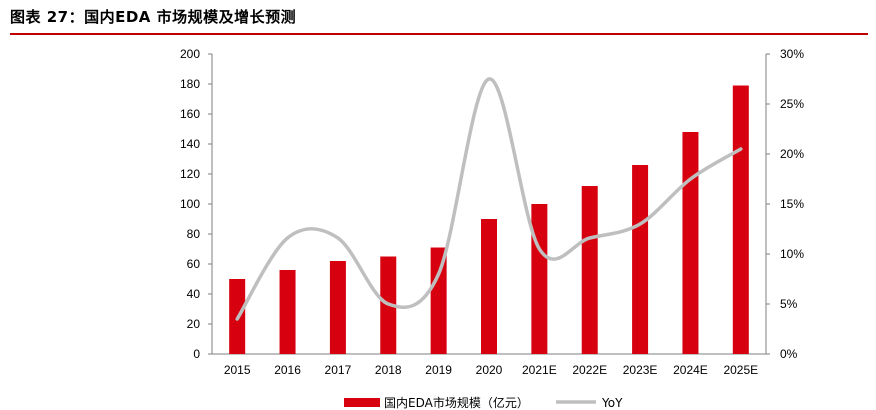  Describe the element at coordinates (539, 249) in the screenshot. I see `yoy-point-2021E` at that location.